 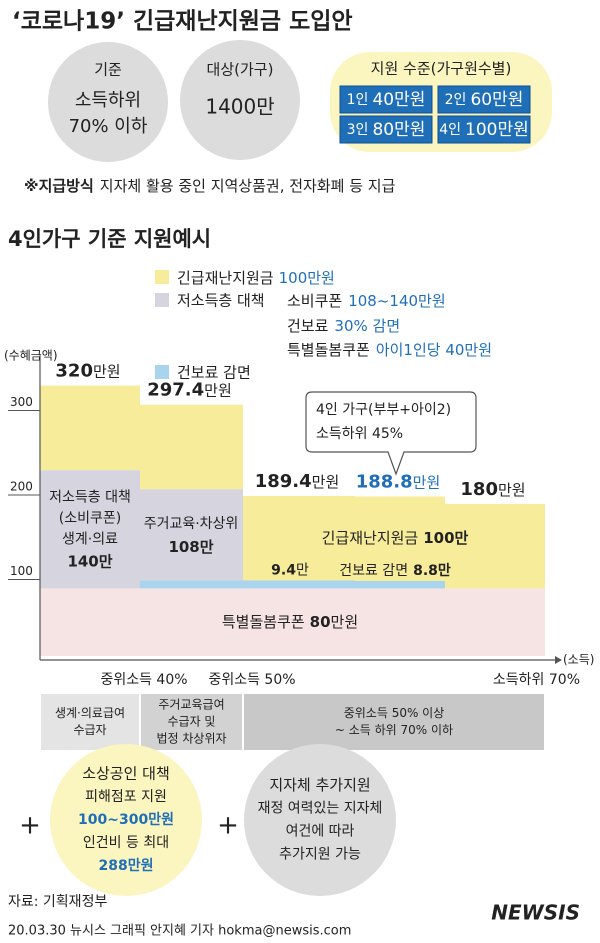 What do you see at coordinates (21, 487) in the screenshot?
I see `y-tick-label: 200` at bounding box center [21, 487].